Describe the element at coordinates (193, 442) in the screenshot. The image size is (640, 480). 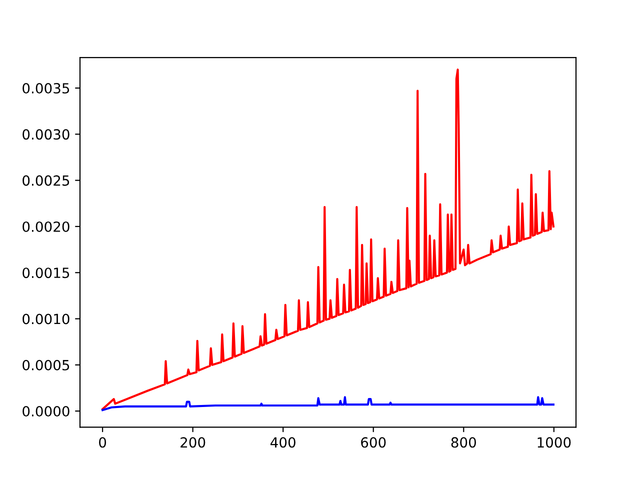
I see `x-tick-label: 200` at that location.